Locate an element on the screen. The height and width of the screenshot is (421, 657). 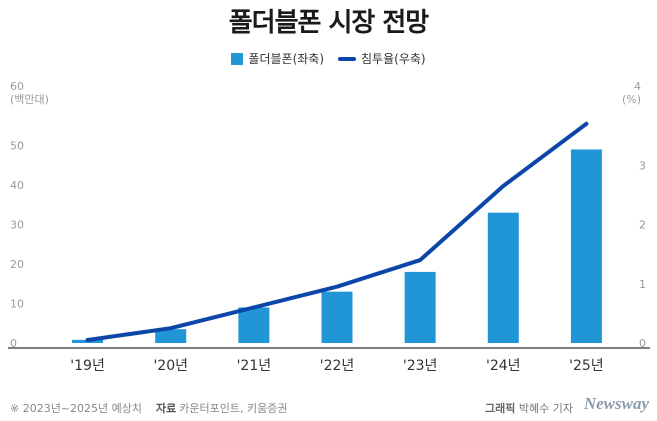
legend-swatch-bar is located at coordinates (237, 58).